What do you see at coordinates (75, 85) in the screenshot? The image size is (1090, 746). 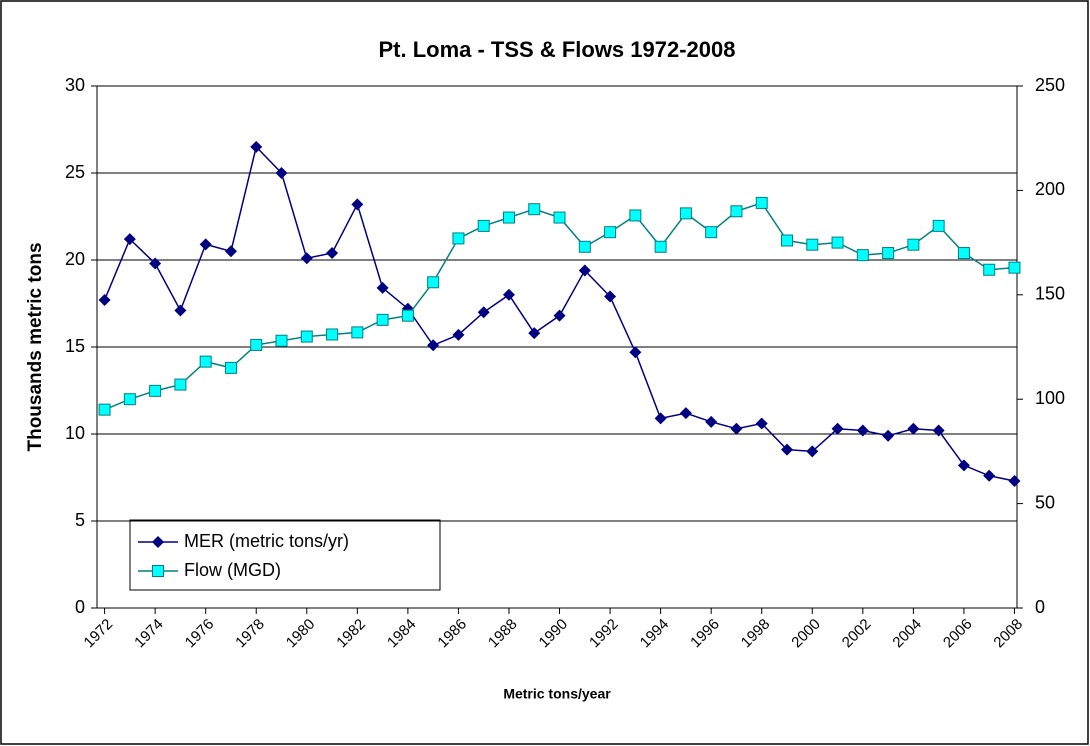 I see `y-tick-label: 30` at bounding box center [75, 85].